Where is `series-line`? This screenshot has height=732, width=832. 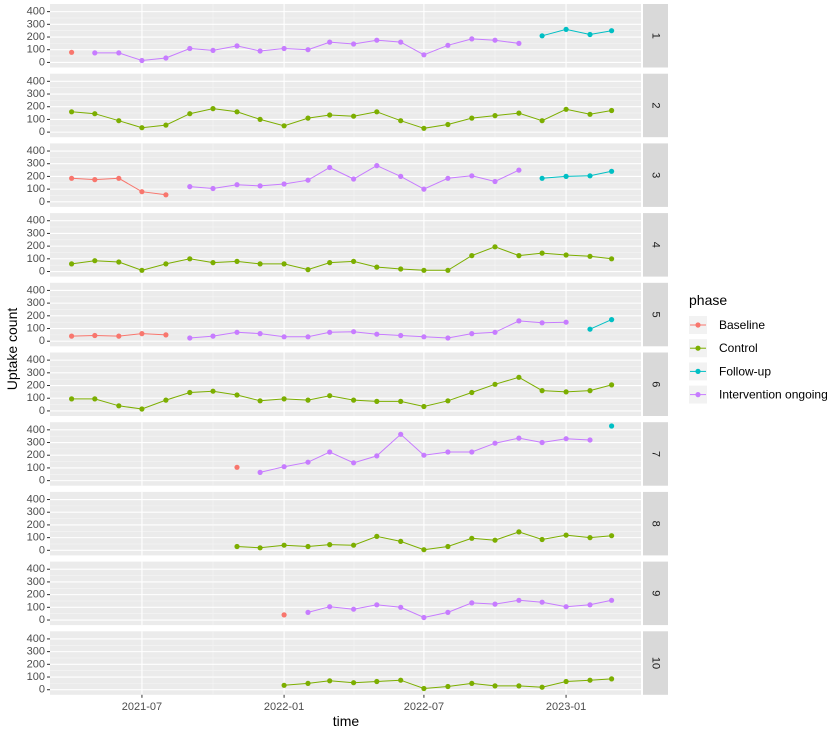
series-line is located at coordinates (577, 174).